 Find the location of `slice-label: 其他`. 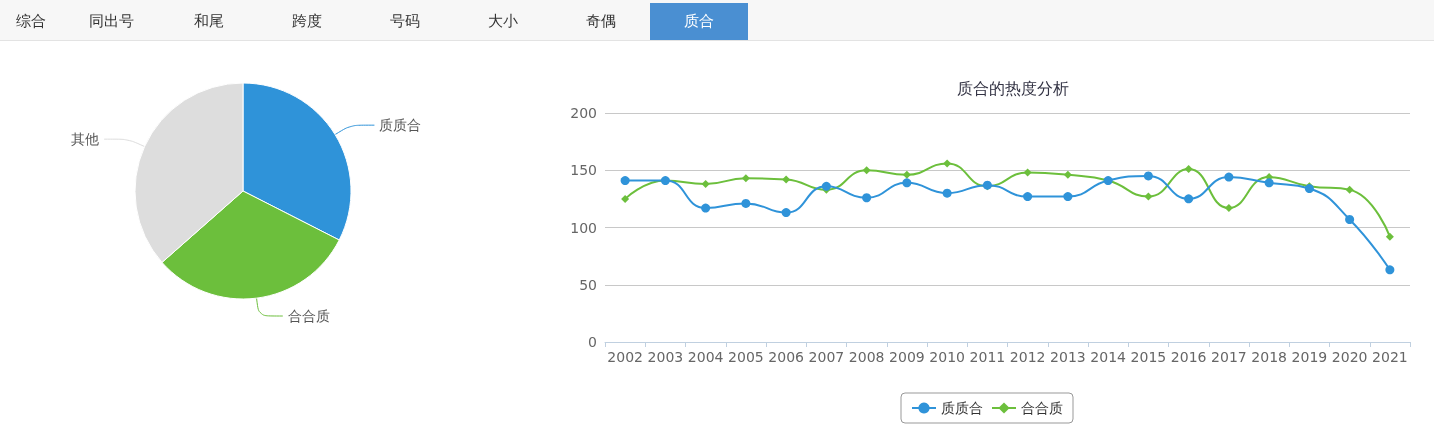

slice-label: 其他 is located at coordinates (85, 139).